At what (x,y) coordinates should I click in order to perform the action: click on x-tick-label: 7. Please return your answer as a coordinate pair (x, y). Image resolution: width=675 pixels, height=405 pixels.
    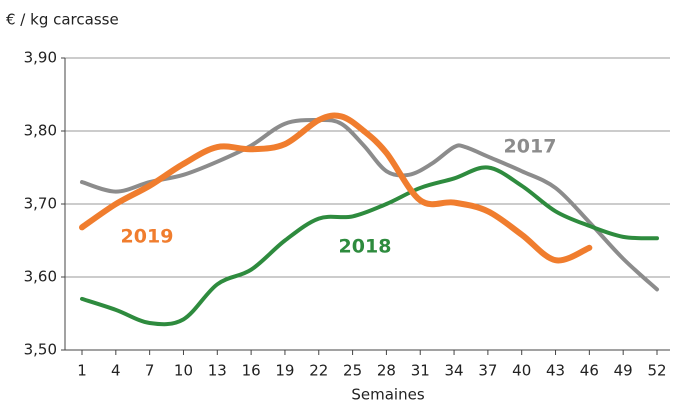
    Looking at the image, I should click on (150, 371).